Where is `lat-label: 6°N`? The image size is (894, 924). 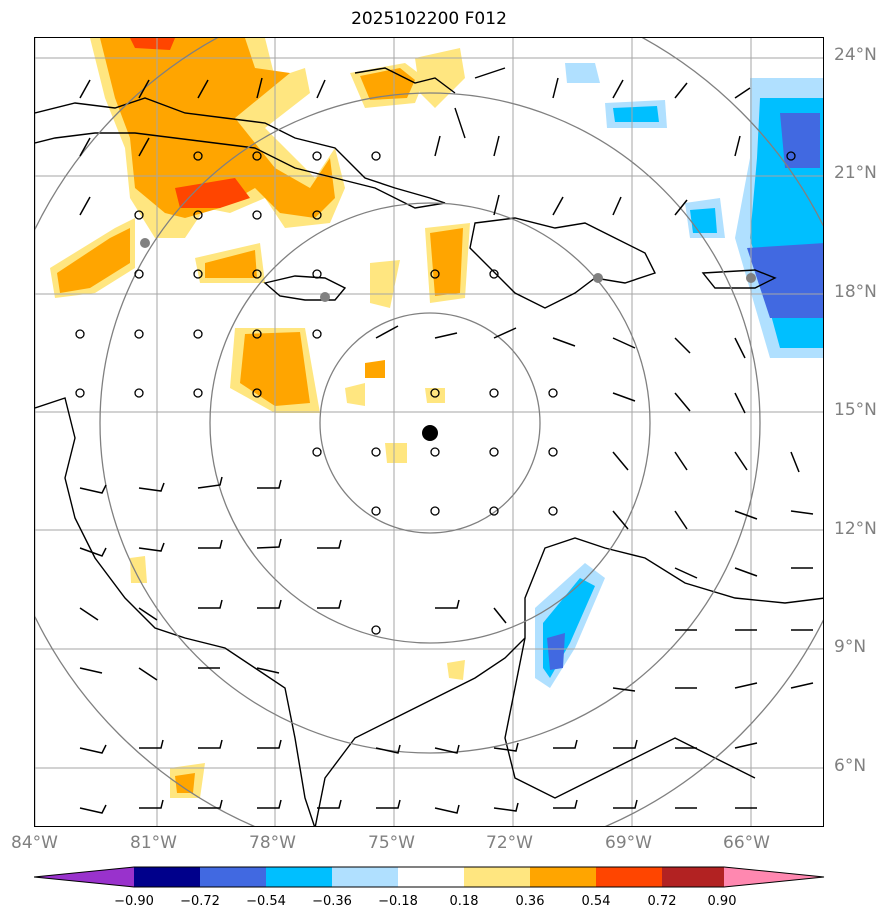 lat-label: 6°N is located at coordinates (850, 766).